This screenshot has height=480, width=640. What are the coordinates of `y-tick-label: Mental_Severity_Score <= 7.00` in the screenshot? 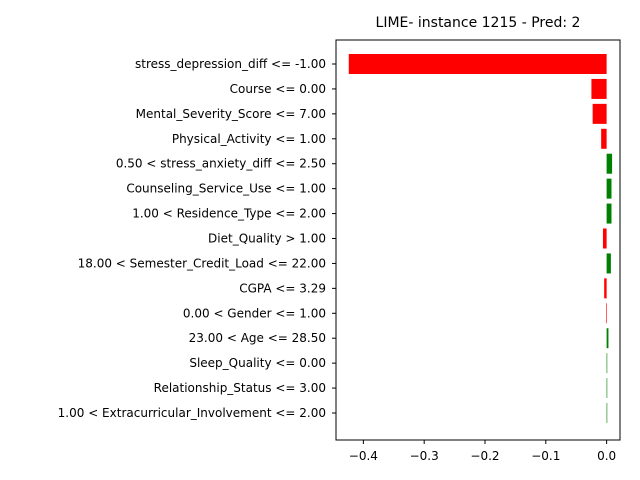 It's located at (231, 114).